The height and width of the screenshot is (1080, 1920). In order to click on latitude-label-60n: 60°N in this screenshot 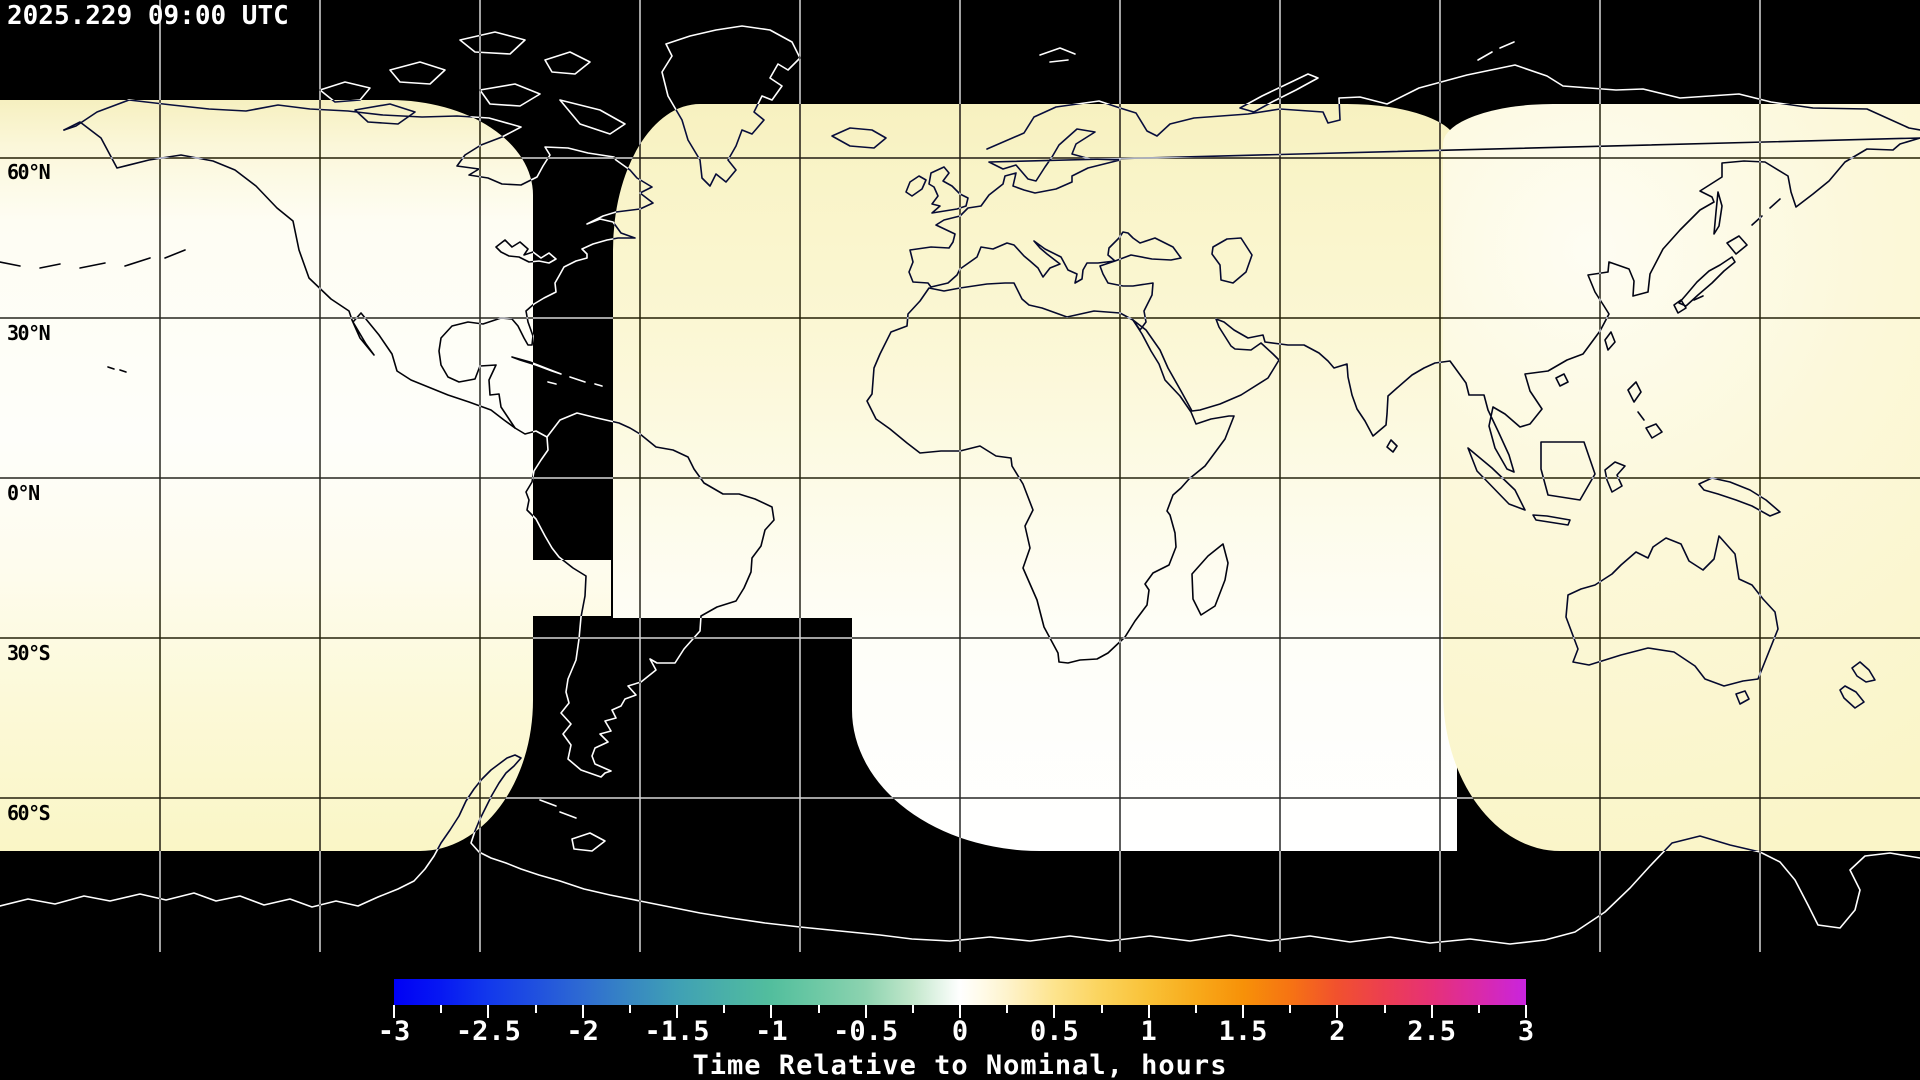, I will do `click(29, 172)`.